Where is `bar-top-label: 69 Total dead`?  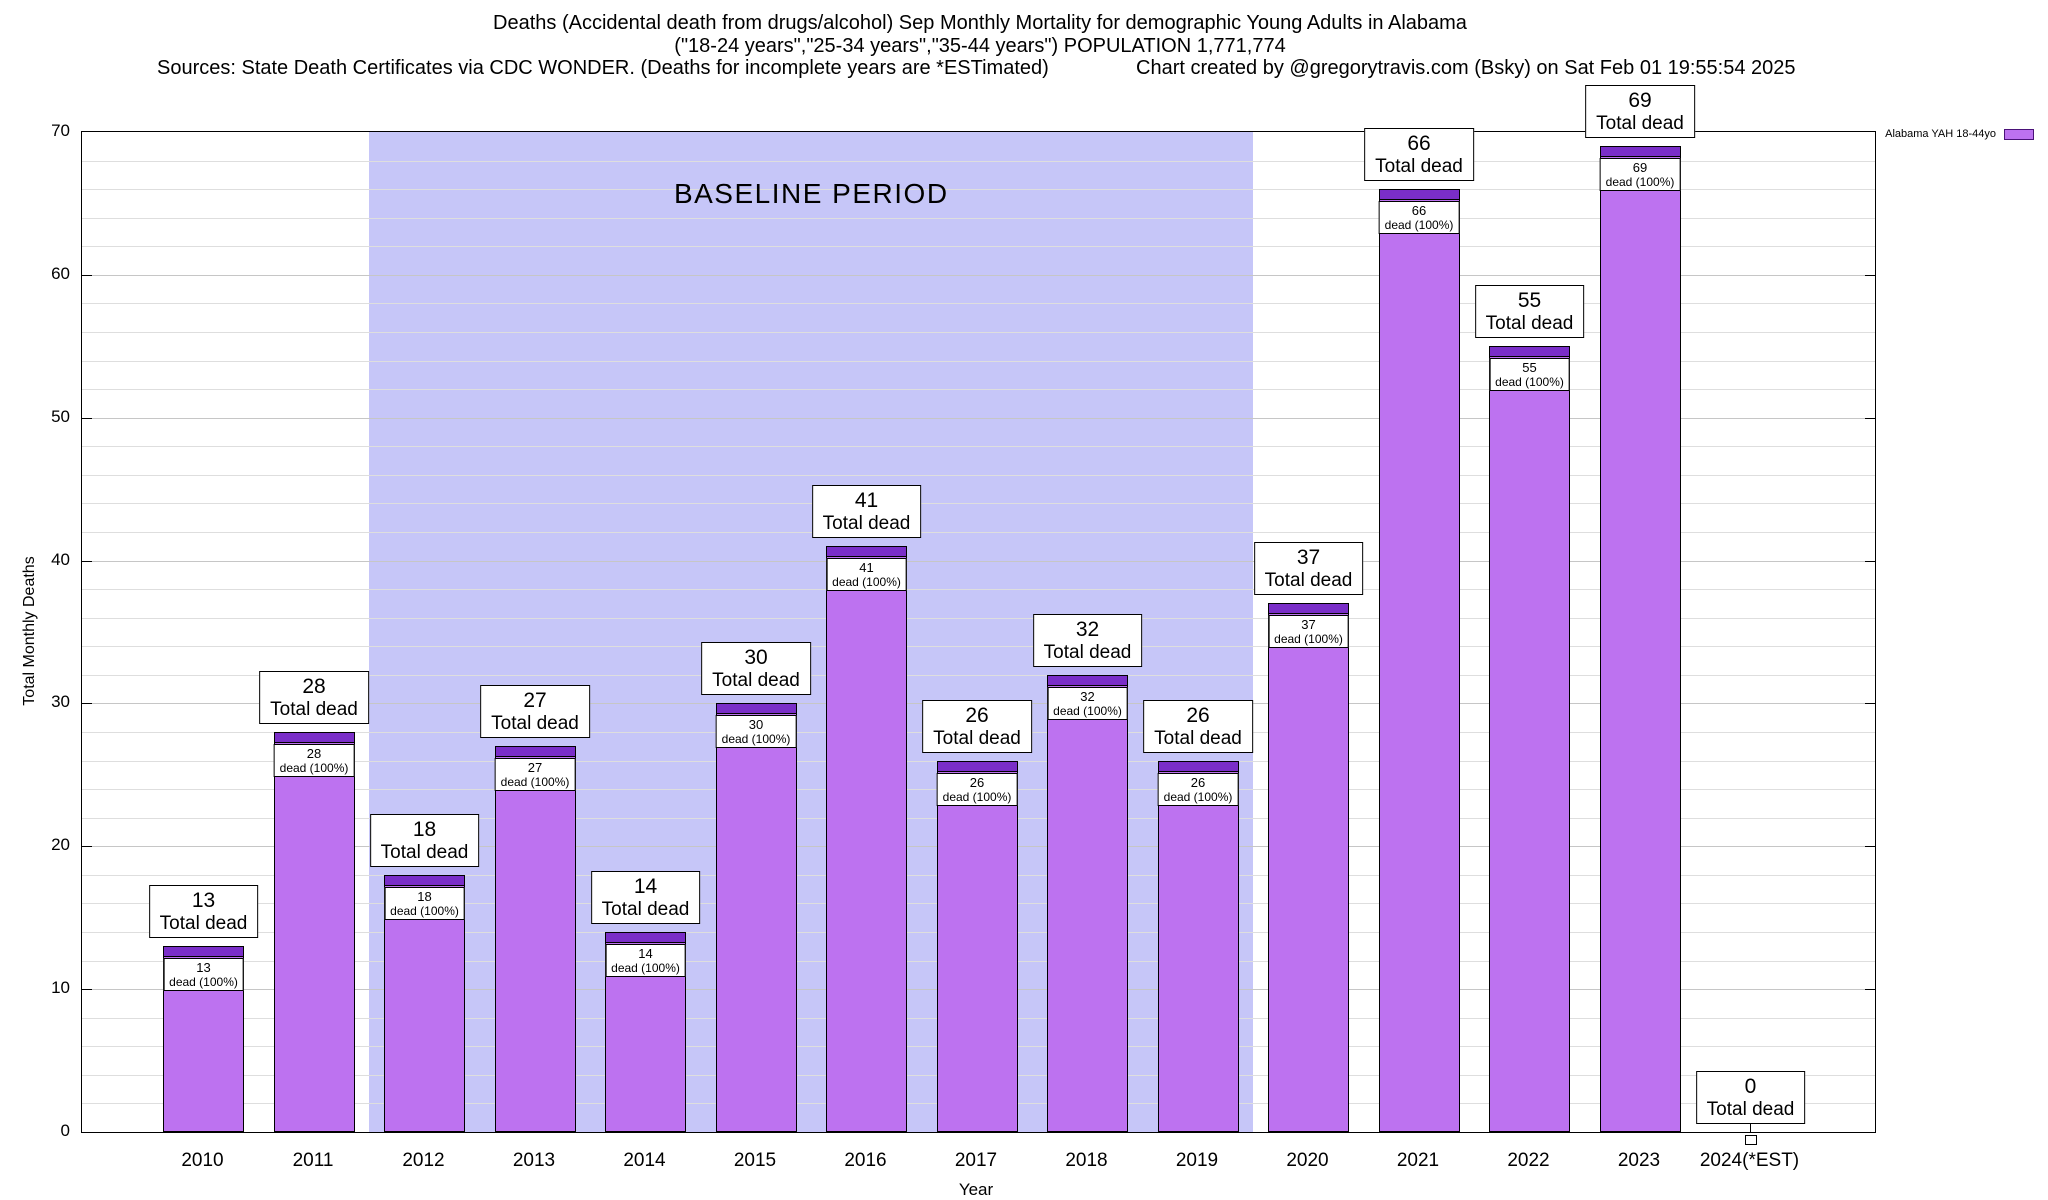 bar-top-label: 69 Total dead is located at coordinates (1640, 112).